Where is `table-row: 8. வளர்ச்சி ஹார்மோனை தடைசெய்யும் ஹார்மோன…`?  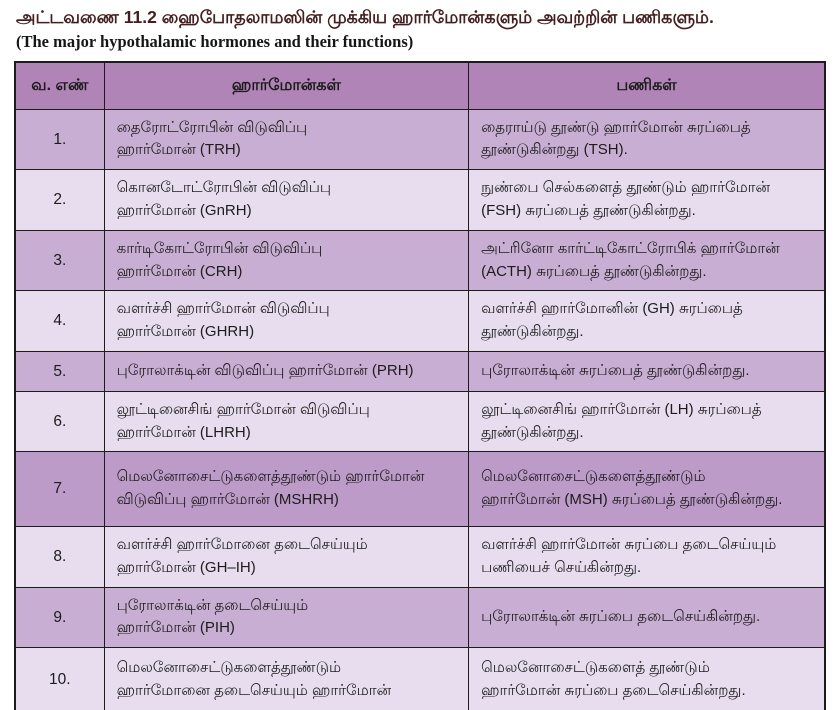
table-row: 8. வளர்ச்சி ஹார்மோனை தடைசெய்யும் ஹார்மோன… is located at coordinates (420, 556).